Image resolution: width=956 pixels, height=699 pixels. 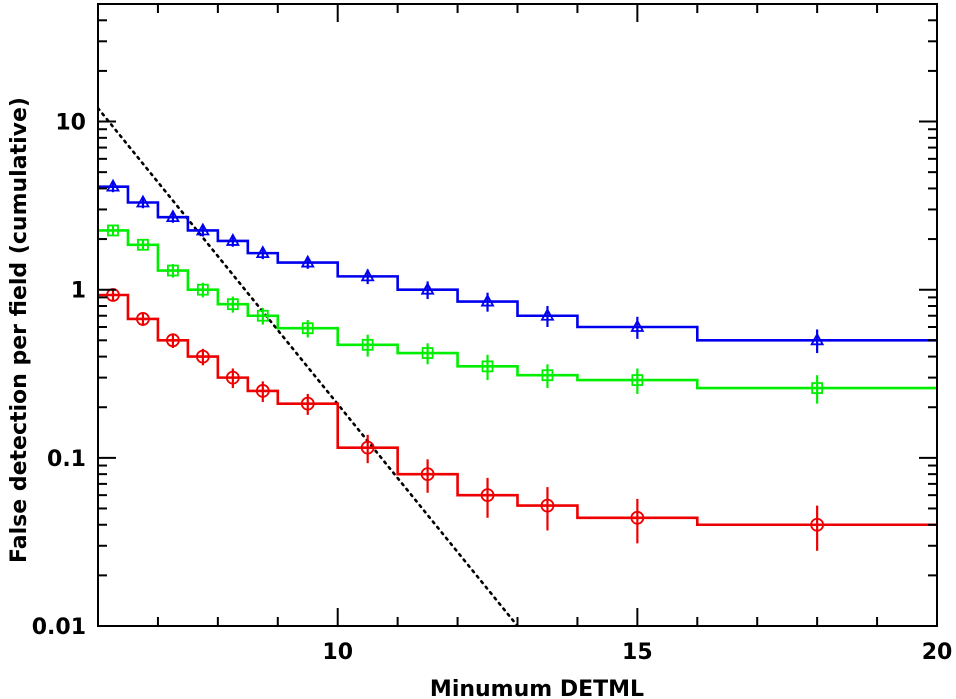 What do you see at coordinates (337, 652) in the screenshot?
I see `x-tick-label: 10` at bounding box center [337, 652].